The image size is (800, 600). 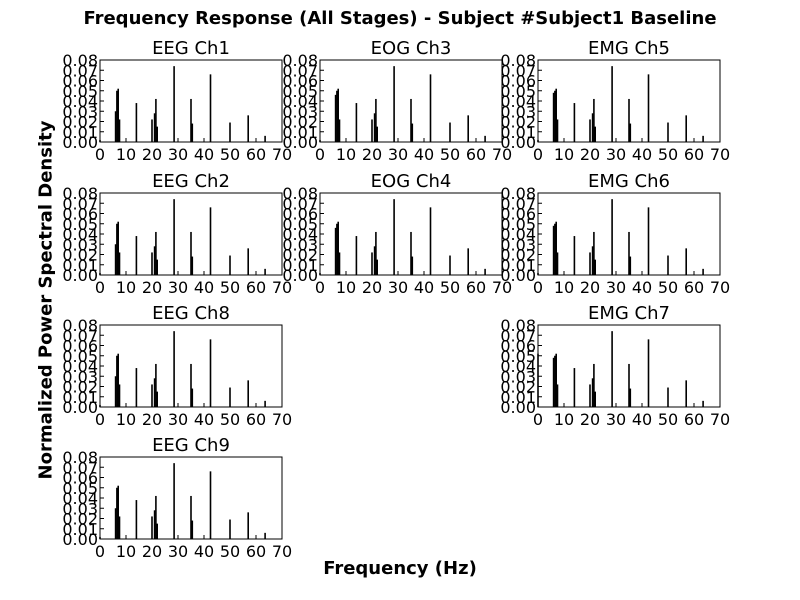 What do you see at coordinates (629, 181) in the screenshot?
I see `subplot-title: EMG Ch6` at bounding box center [629, 181].